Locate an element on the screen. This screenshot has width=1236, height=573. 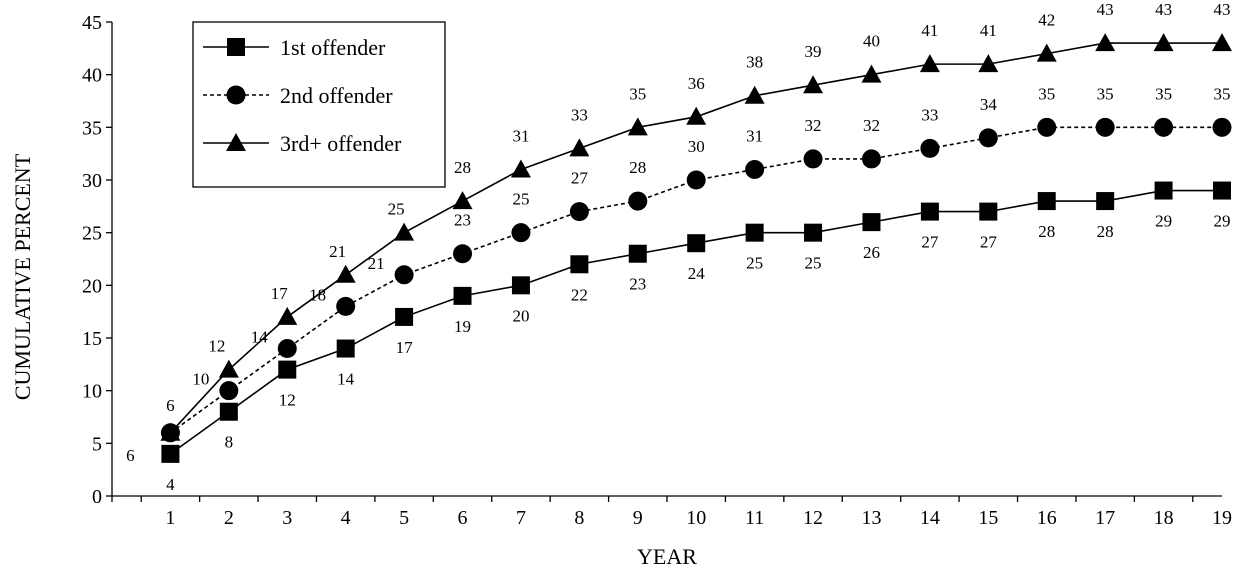
y-tick-label: 0 is located at coordinates (97, 497).